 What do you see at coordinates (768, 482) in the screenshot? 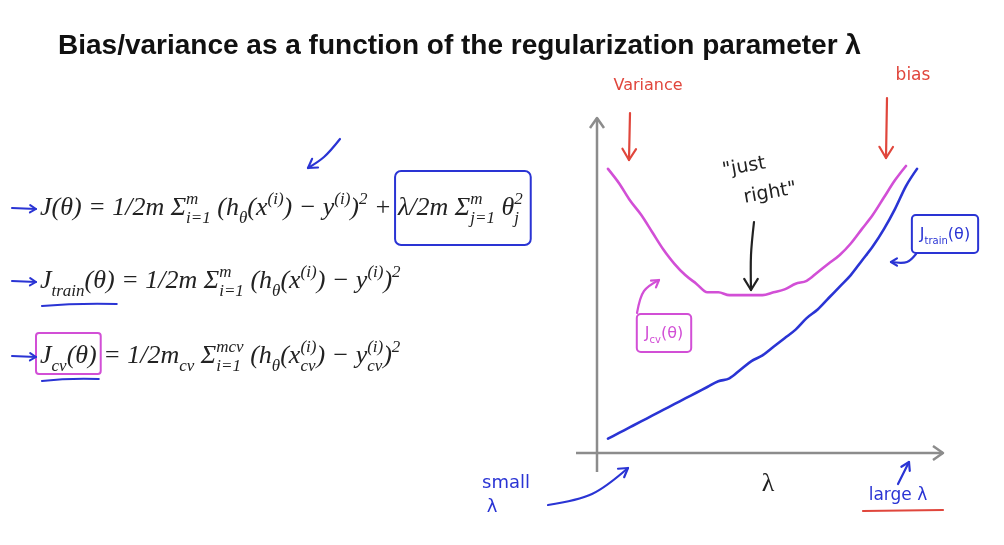
I see `x-axis-title: λ` at bounding box center [768, 482].